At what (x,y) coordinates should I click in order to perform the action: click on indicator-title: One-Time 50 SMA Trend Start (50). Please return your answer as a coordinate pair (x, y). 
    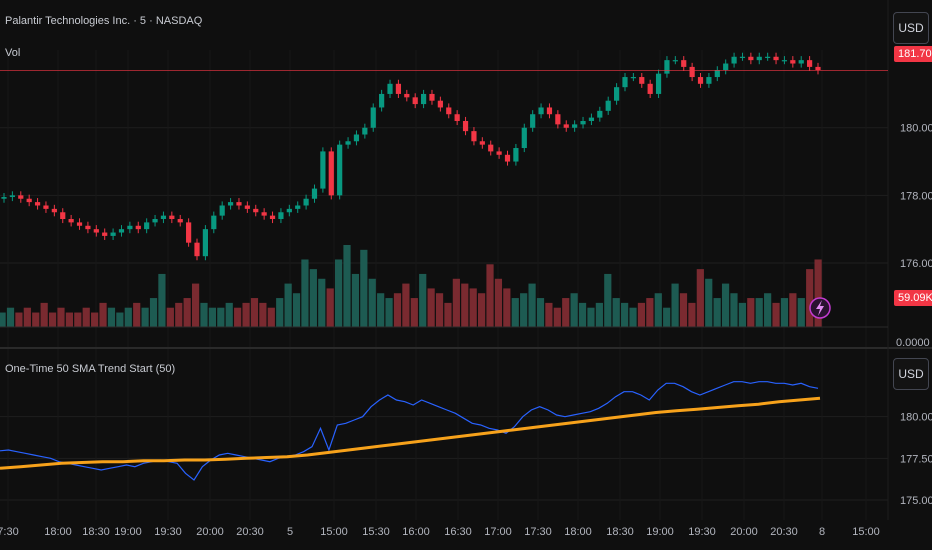
    Looking at the image, I should click on (90, 369).